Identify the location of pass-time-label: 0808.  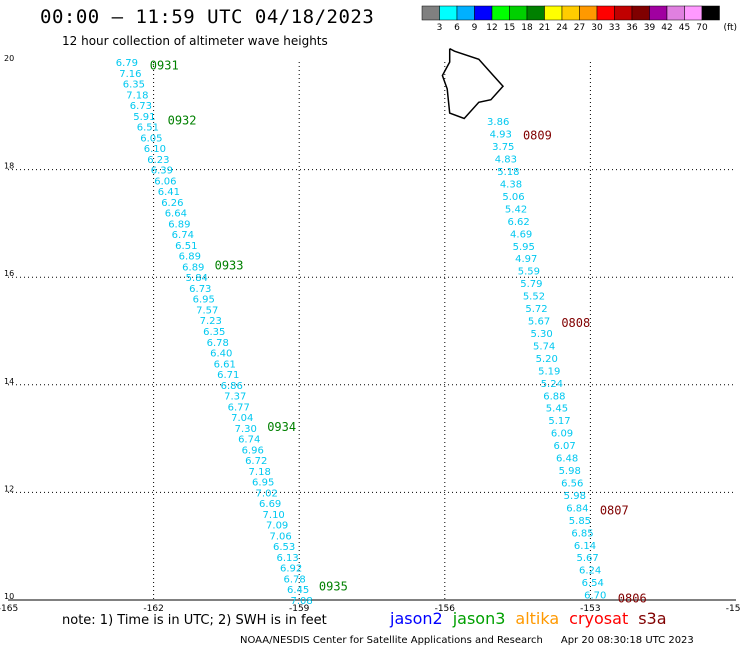
(575, 323).